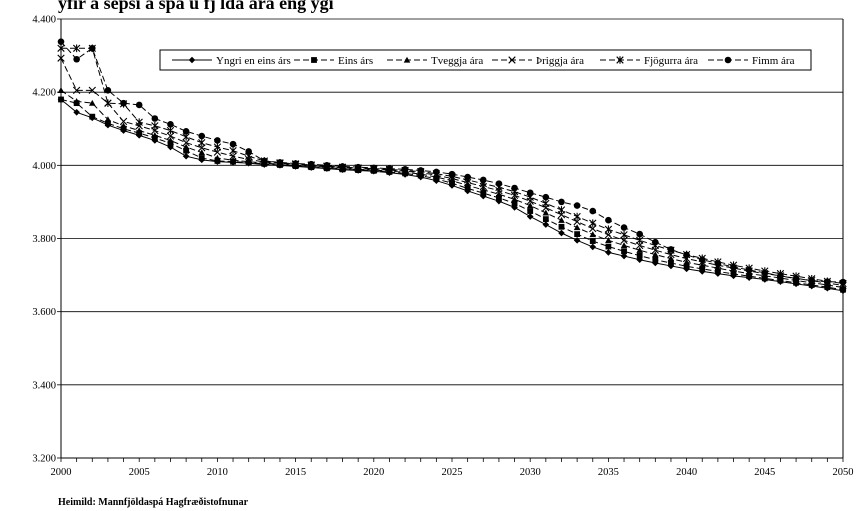  What do you see at coordinates (44, 239) in the screenshot?
I see `y-tick-label: 3.800` at bounding box center [44, 239].